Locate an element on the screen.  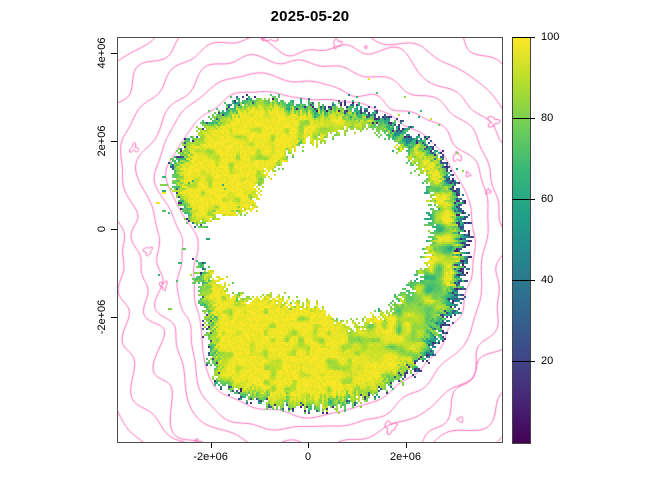
x-tick-label: -2e+06 is located at coordinates (210, 457).